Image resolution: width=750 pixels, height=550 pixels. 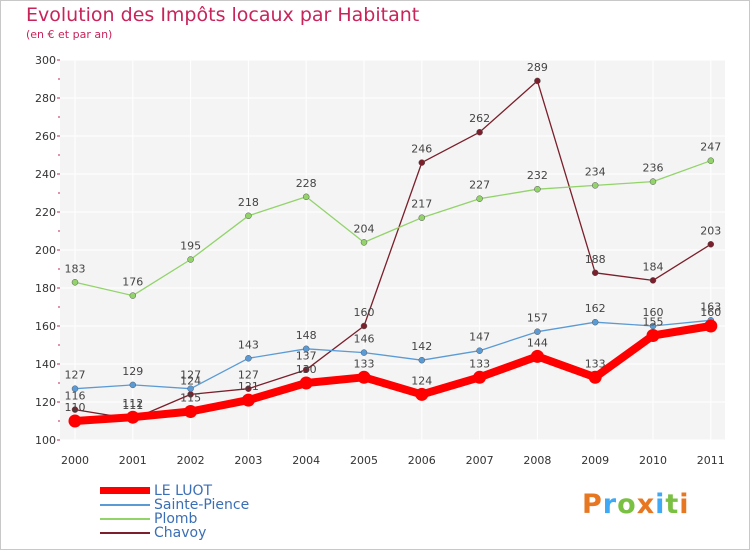 What do you see at coordinates (248, 202) in the screenshot?
I see `data-label-plomb-2003: 218` at bounding box center [248, 202].